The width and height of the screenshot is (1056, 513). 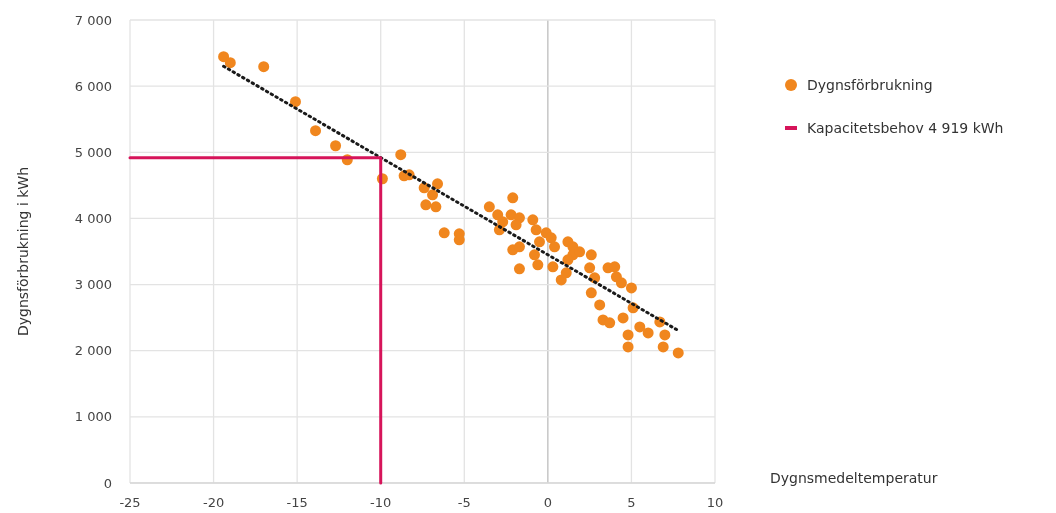 I want to click on x-tick-label: -15, so click(x=297, y=502).